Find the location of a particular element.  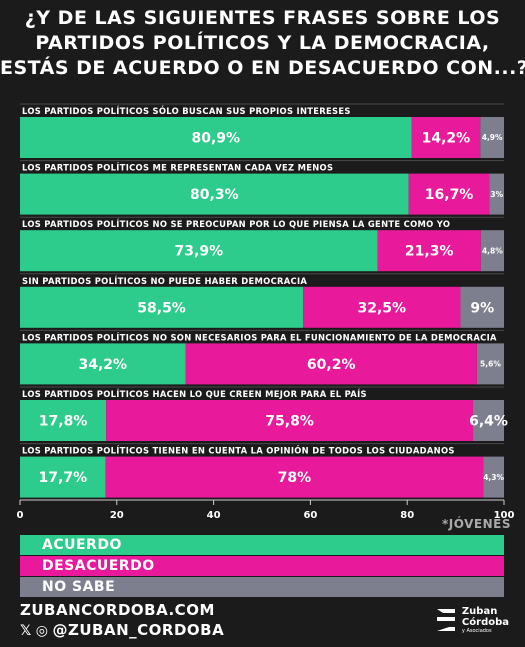

data-label: 21,3% is located at coordinates (429, 252).